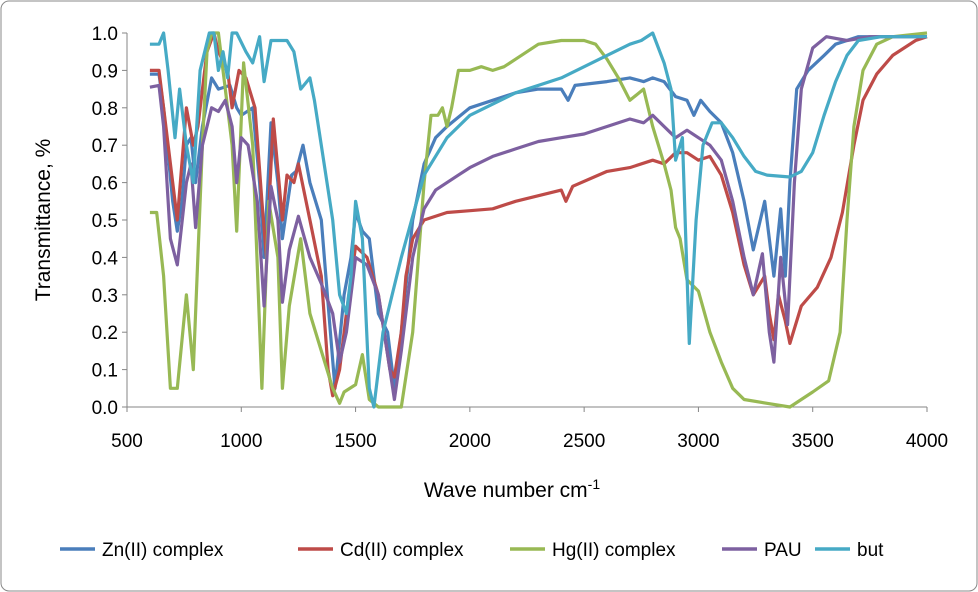 Image resolution: width=978 pixels, height=592 pixels. Describe the element at coordinates (241, 441) in the screenshot. I see `x-tick-label: 1000` at that location.